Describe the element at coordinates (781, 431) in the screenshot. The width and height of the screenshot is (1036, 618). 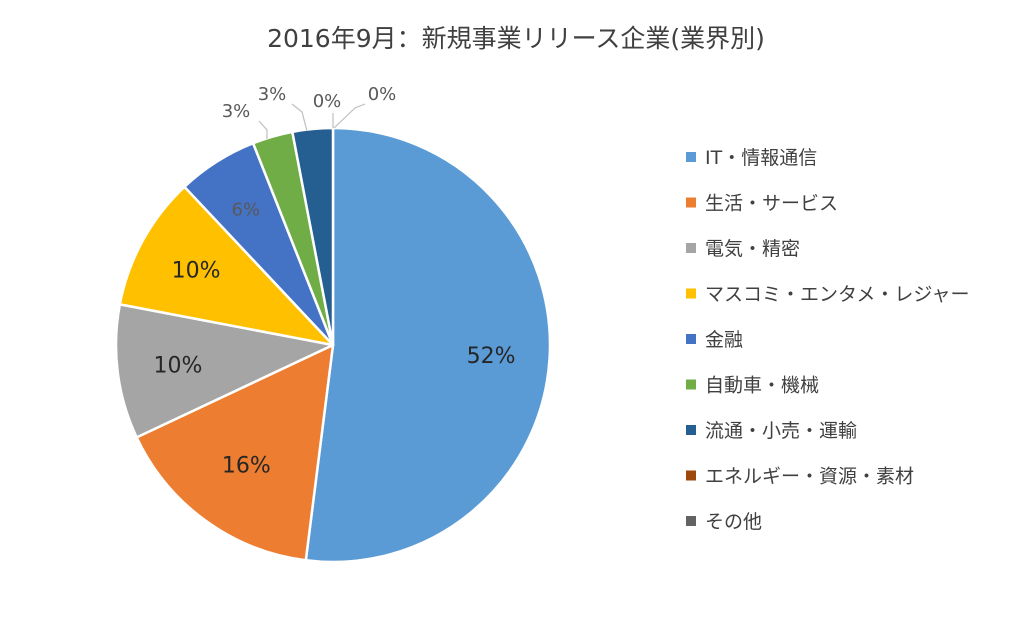
I see `legend-label: 流通・小売・運輸` at that location.